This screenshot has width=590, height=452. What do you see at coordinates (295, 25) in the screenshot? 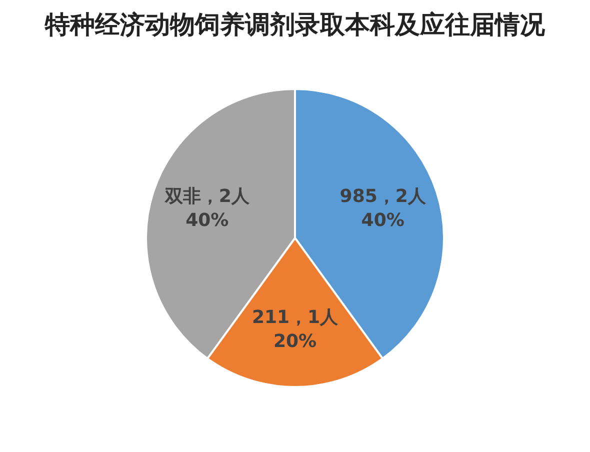
I see `chart-title: 特种经济动物饲养调剂录取本科及应往届情况` at bounding box center [295, 25].